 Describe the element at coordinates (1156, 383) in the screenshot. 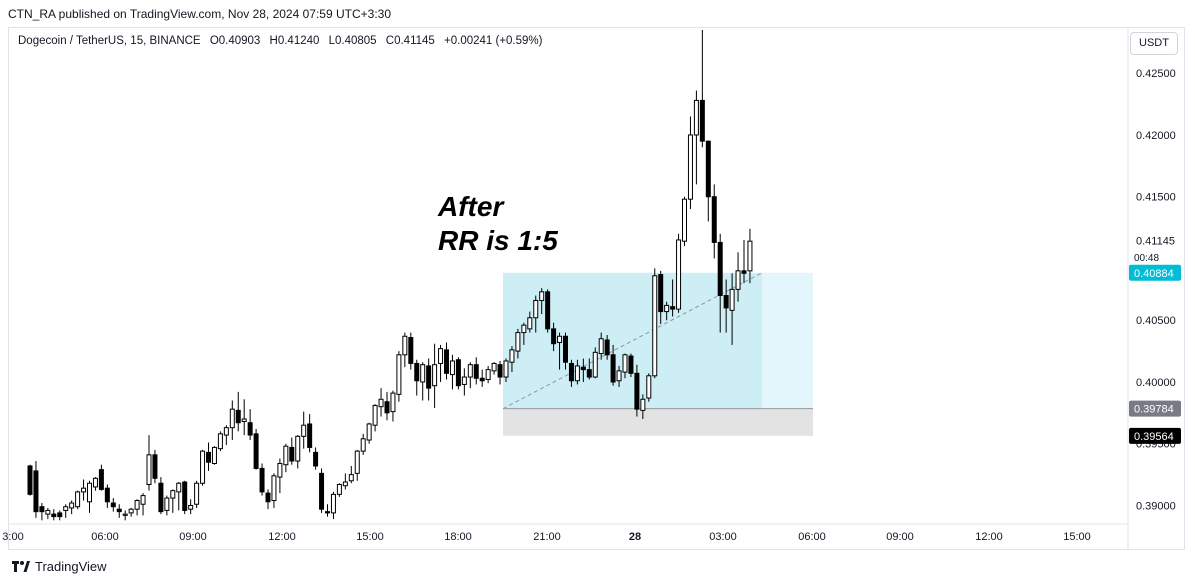

I see `price-tick-label: 0.40000` at that location.